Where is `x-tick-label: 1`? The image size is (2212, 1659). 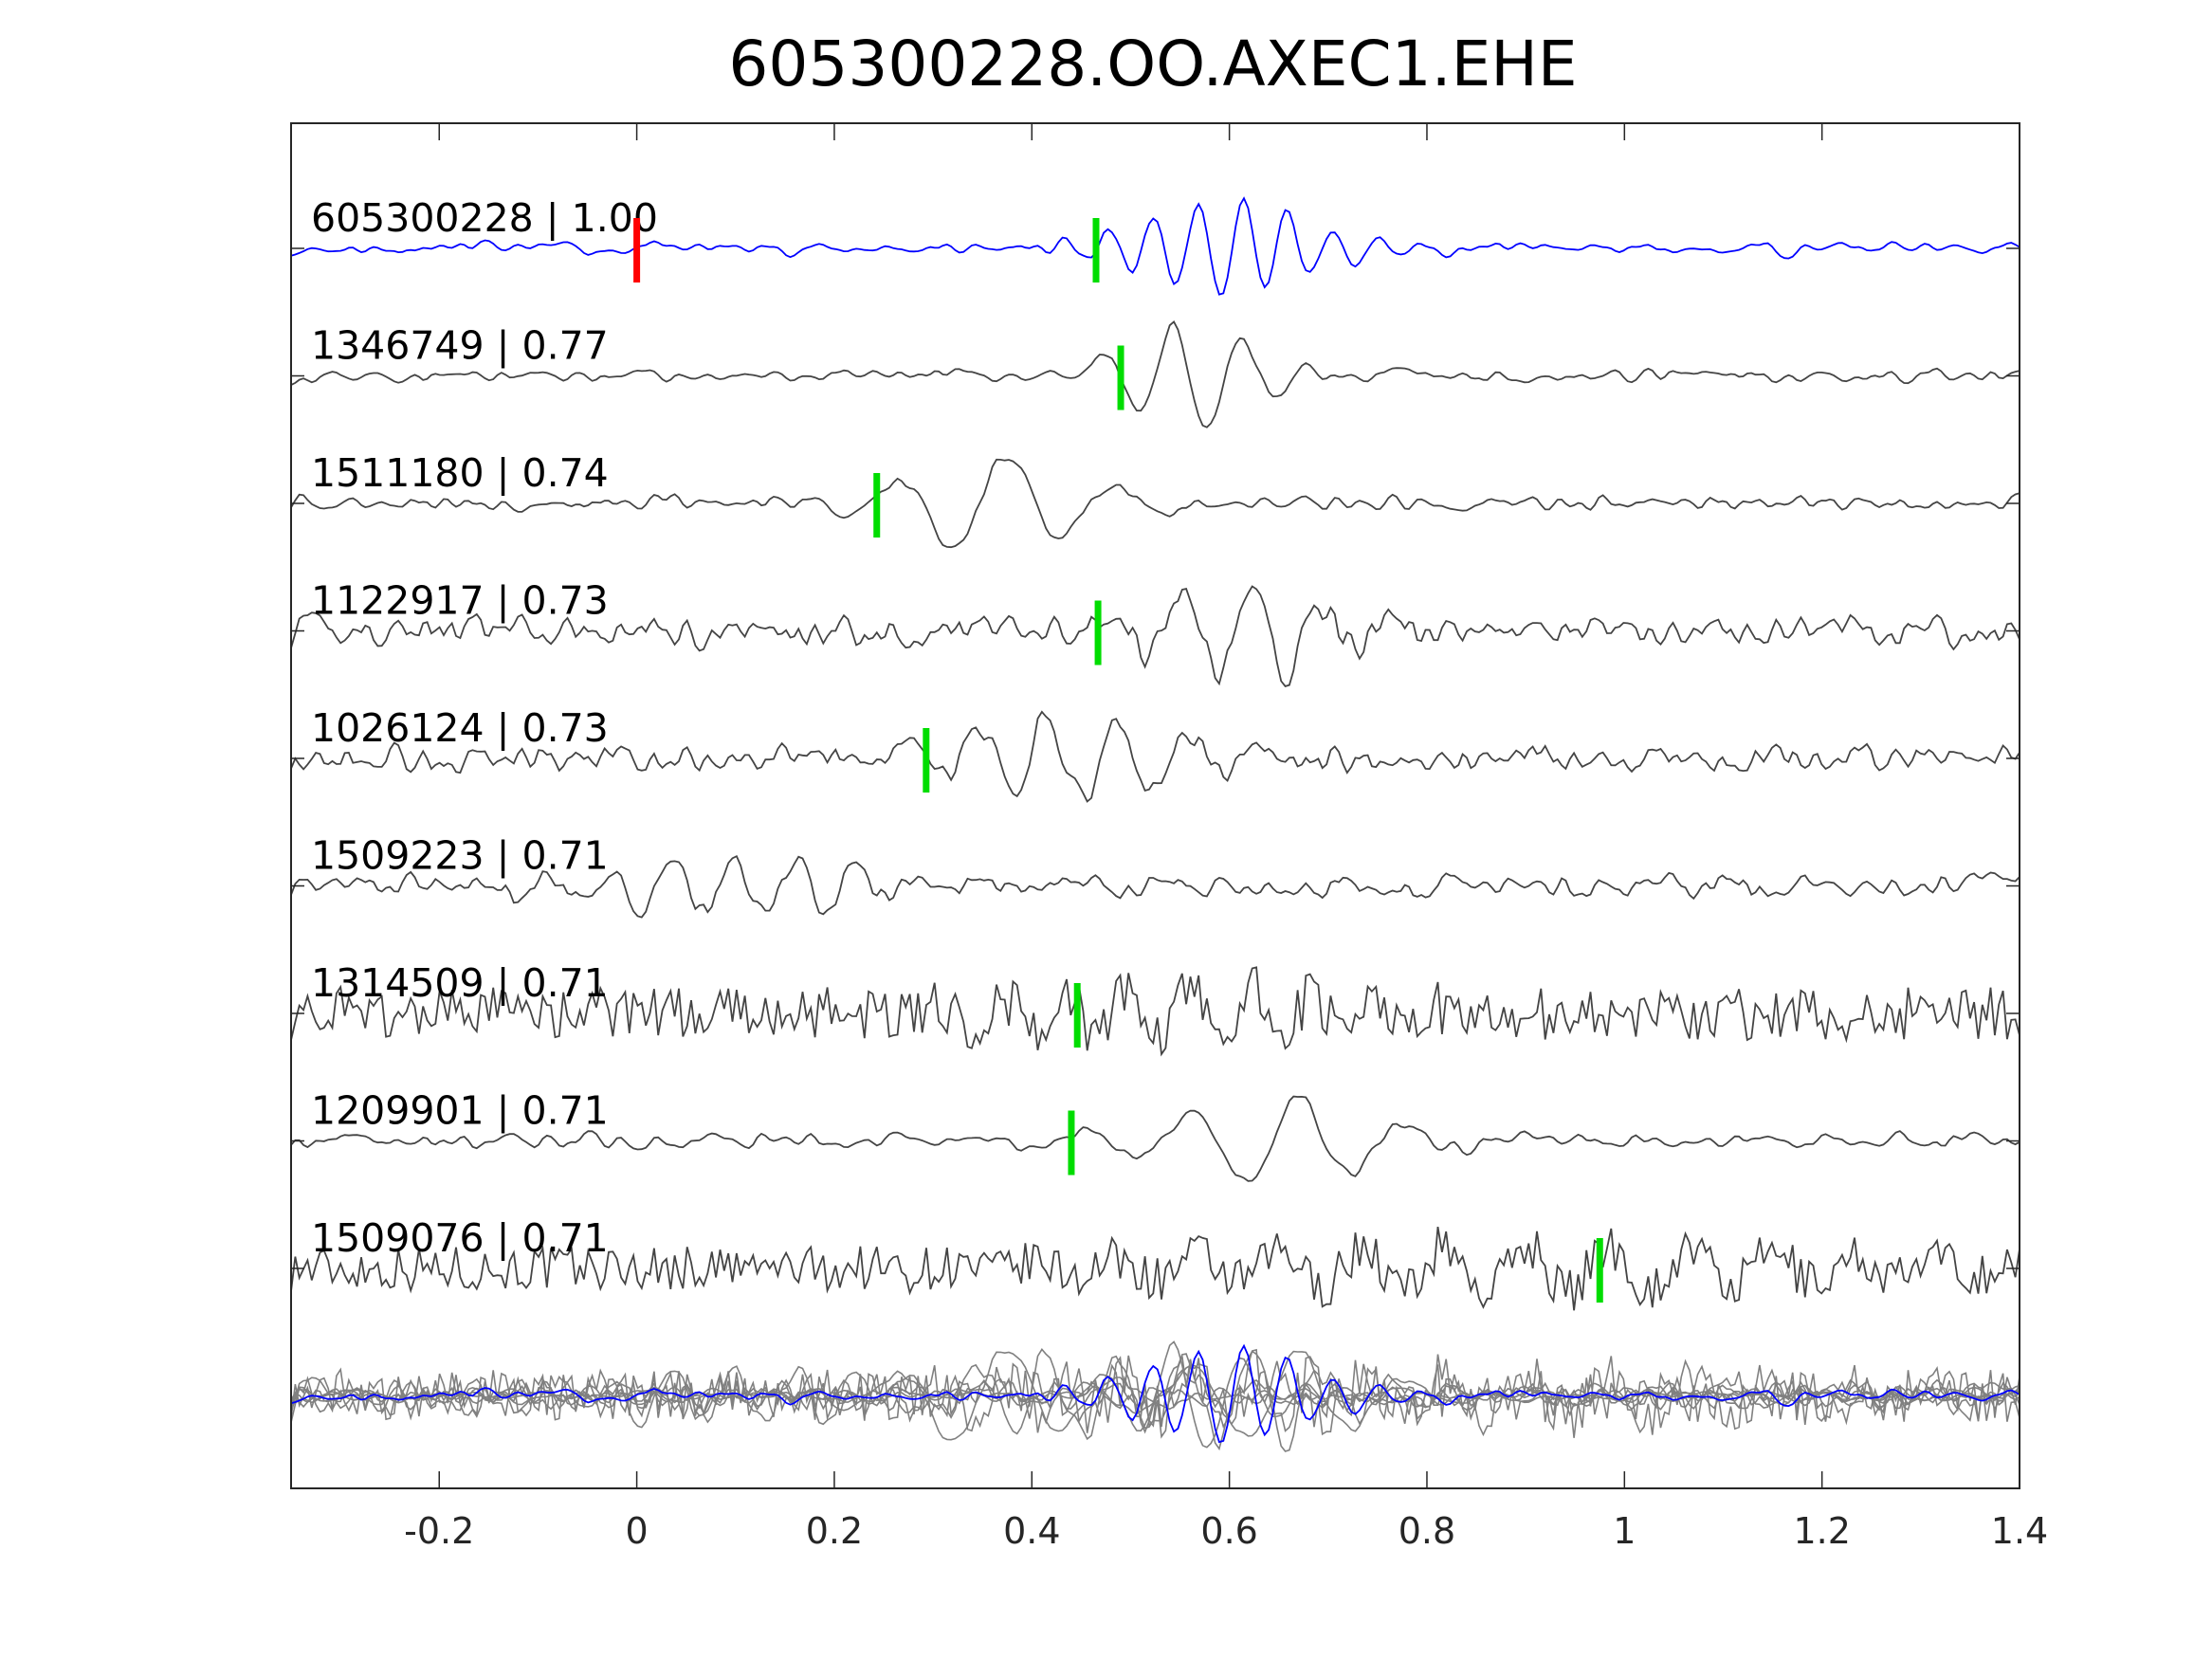 x-tick-label: 1 is located at coordinates (1624, 1531).